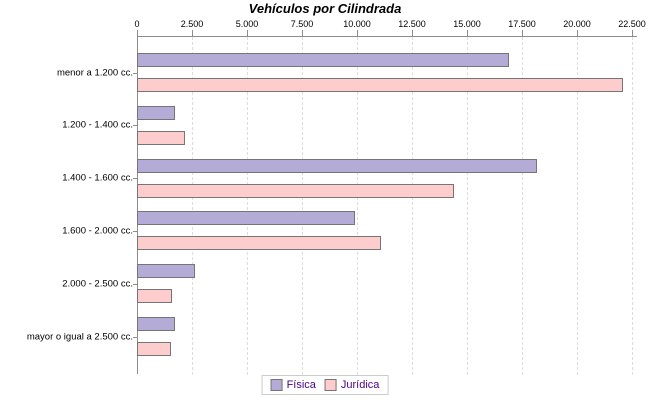 The height and width of the screenshot is (400, 650). Describe the element at coordinates (387, 36) in the screenshot. I see `x-axis-line` at that location.